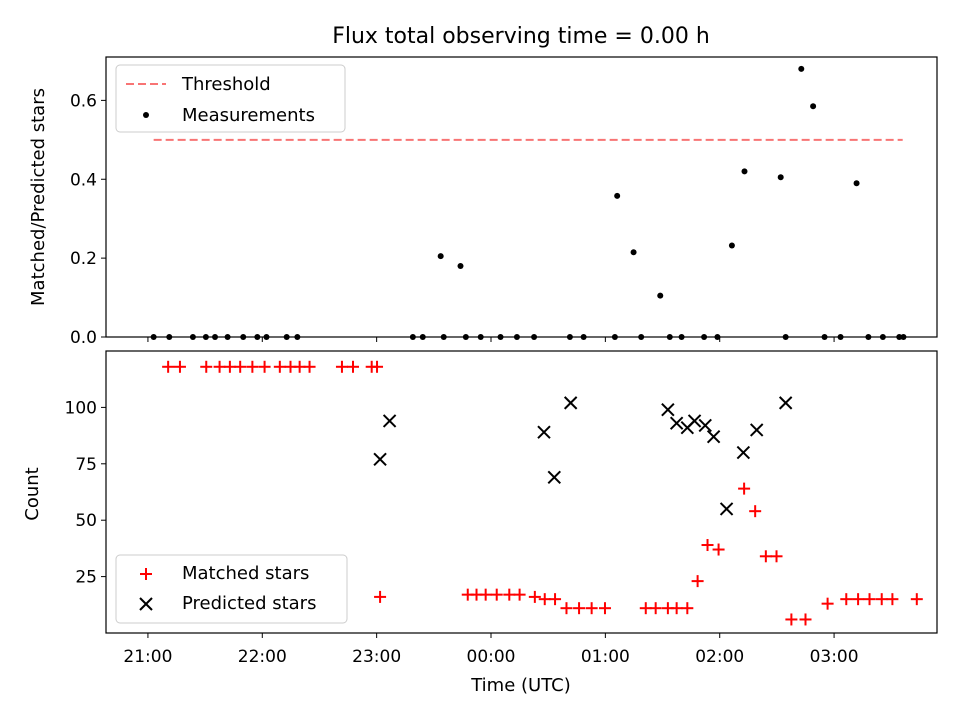  What do you see at coordinates (83, 101) in the screenshot?
I see `top-y-tick-label: 0.6` at bounding box center [83, 101].